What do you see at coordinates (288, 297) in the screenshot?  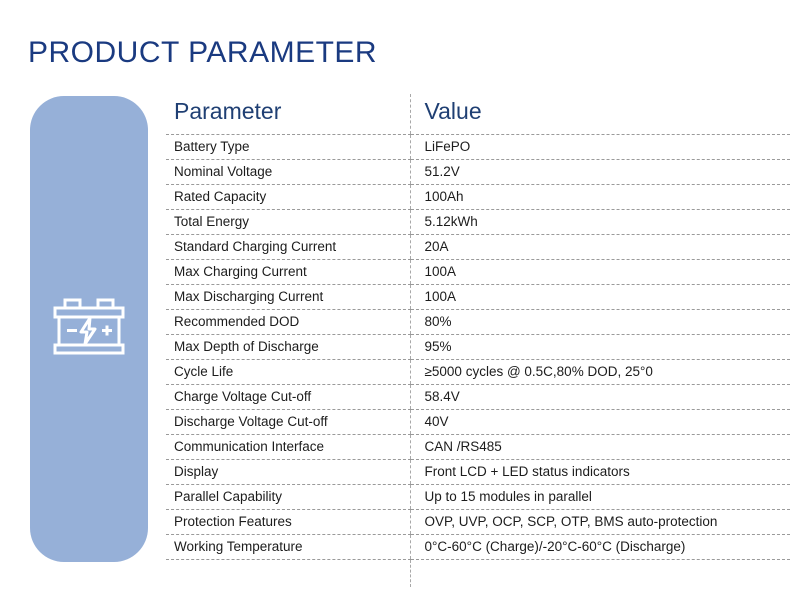 I see `cell-parameter: Max Discharging Current` at bounding box center [288, 297].